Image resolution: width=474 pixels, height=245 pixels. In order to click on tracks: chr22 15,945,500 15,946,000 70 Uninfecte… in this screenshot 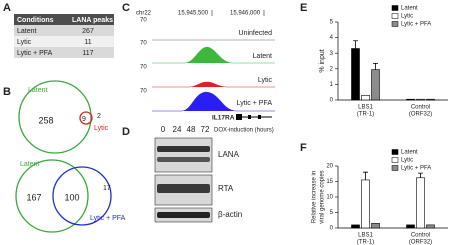, I will do `click(205, 66)`.